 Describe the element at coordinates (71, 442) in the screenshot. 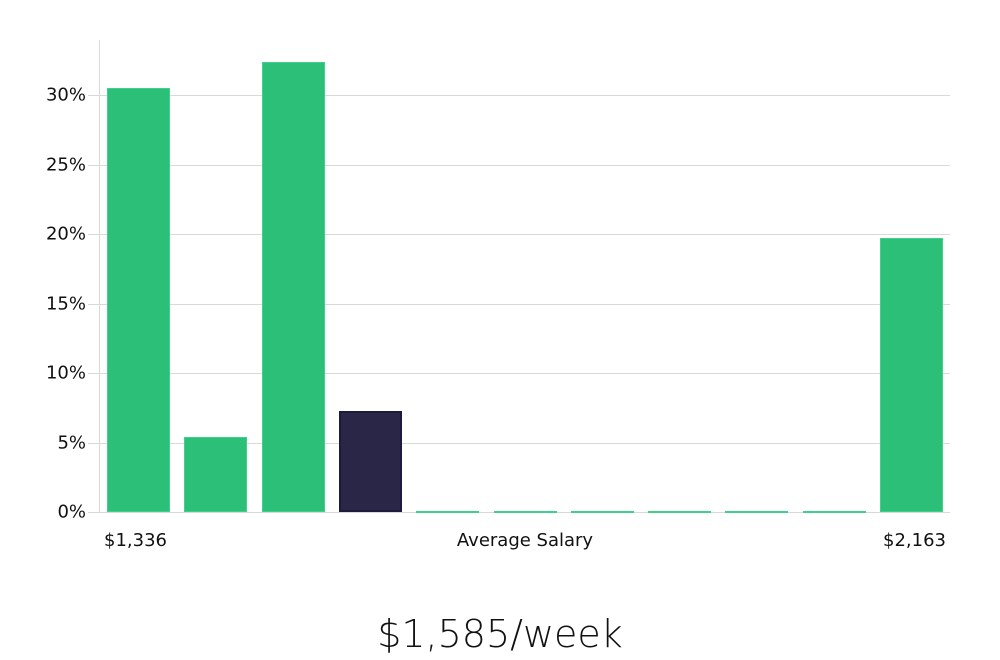

I see `y-tick-label: 5%` at that location.